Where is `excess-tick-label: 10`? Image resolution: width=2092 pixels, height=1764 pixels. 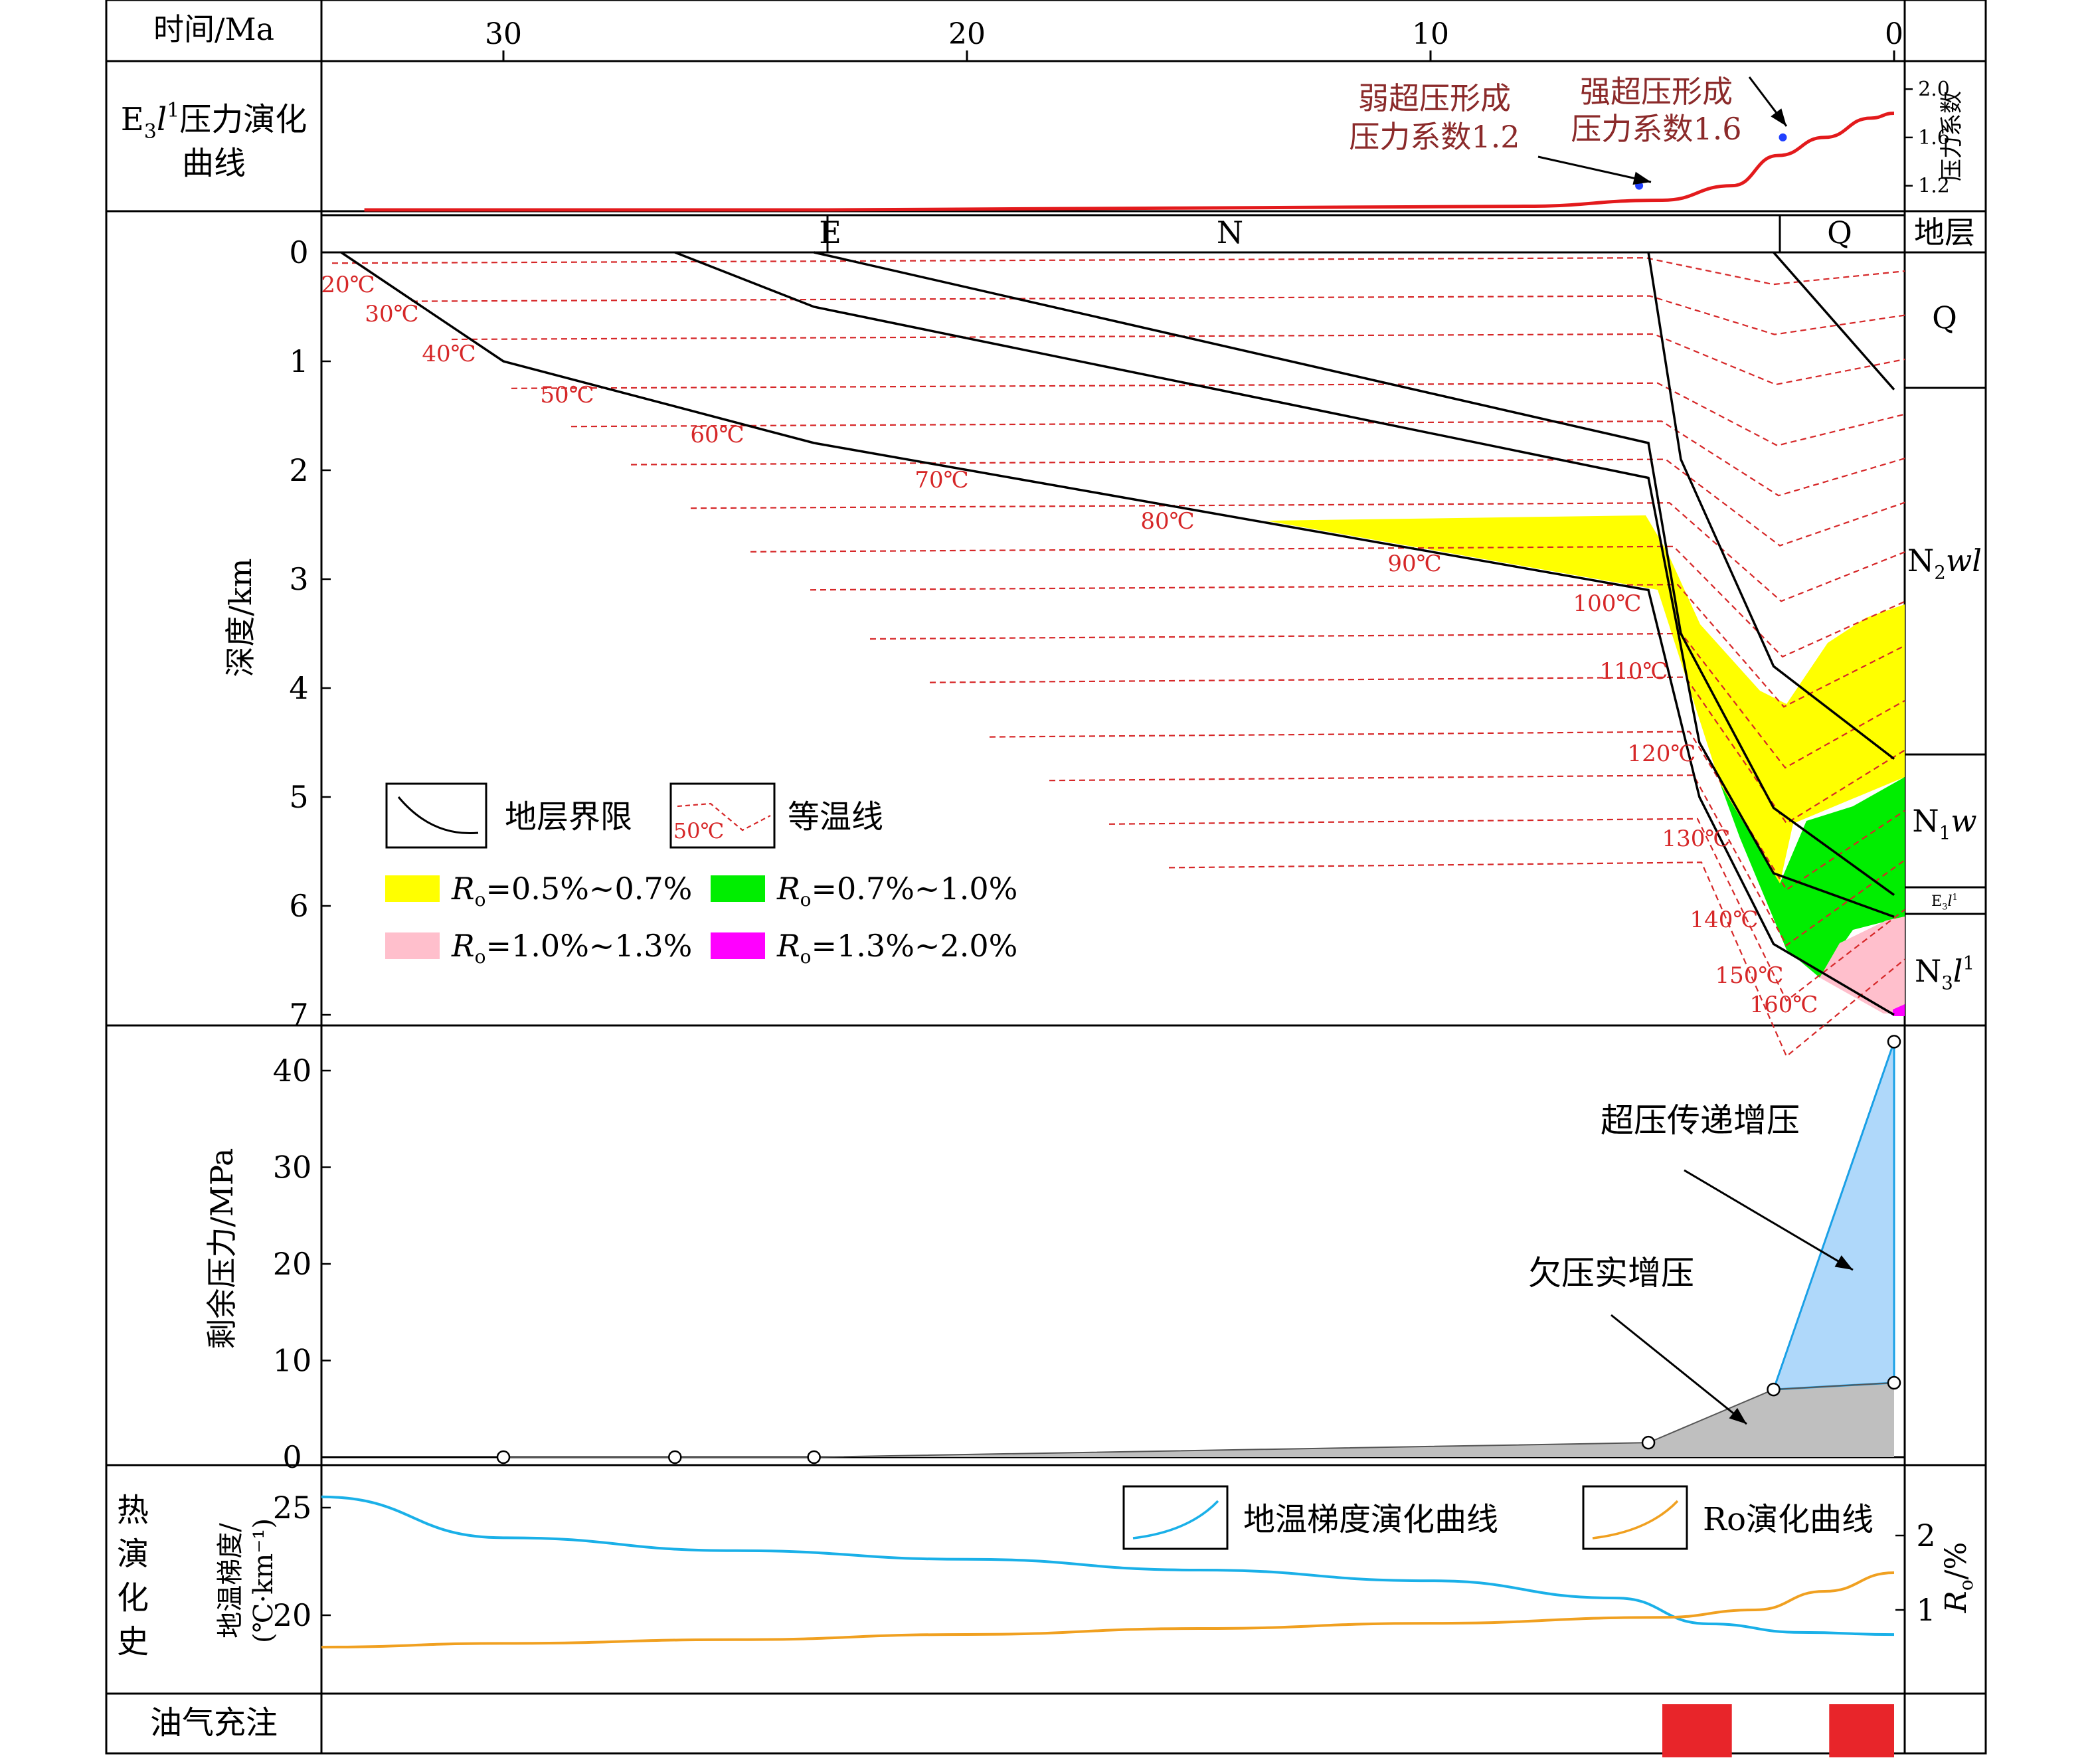
excess-tick-label: 10 is located at coordinates (292, 1361).